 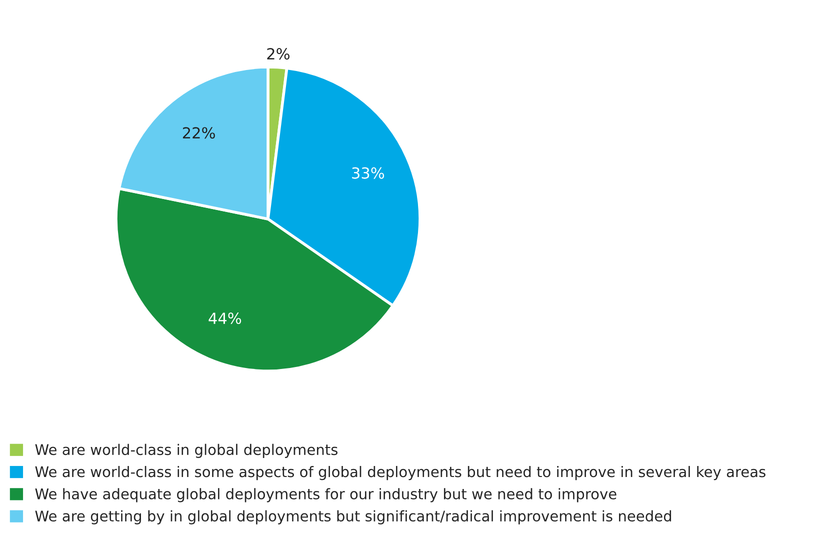 What do you see at coordinates (225, 318) in the screenshot?
I see `data-label: 44%` at bounding box center [225, 318].